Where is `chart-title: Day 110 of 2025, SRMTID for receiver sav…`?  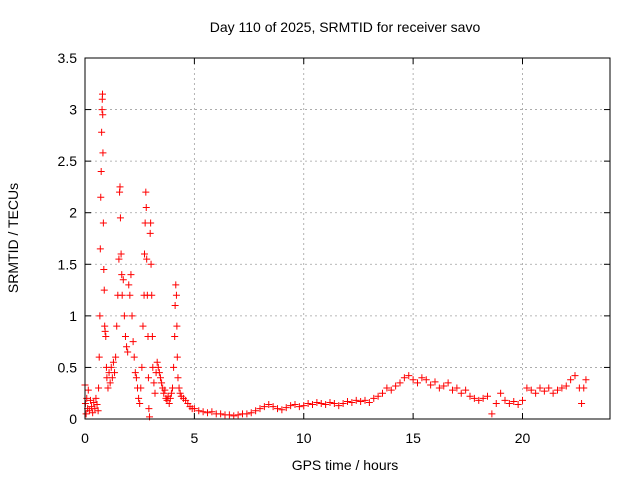
chart-title: Day 110 of 2025, SRMTID for receiver sav… is located at coordinates (345, 27).